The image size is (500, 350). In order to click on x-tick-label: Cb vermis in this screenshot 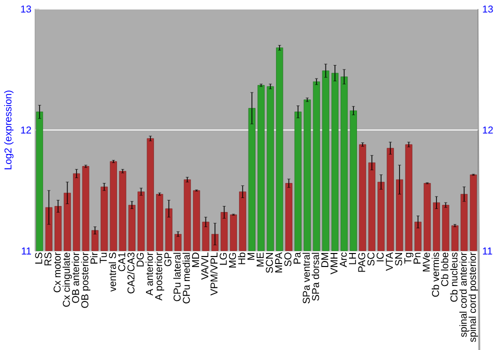, I will do `click(436, 274)`.